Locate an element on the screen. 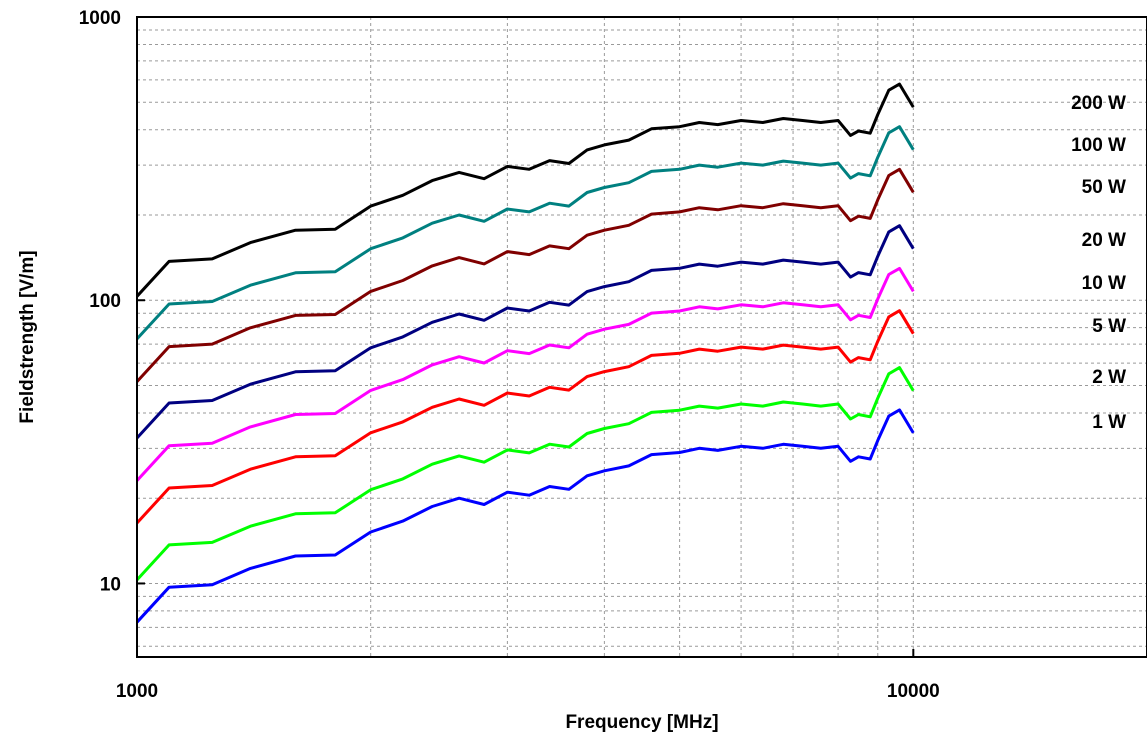 The width and height of the screenshot is (1147, 738). x-tick-label: 10000 is located at coordinates (913, 691).